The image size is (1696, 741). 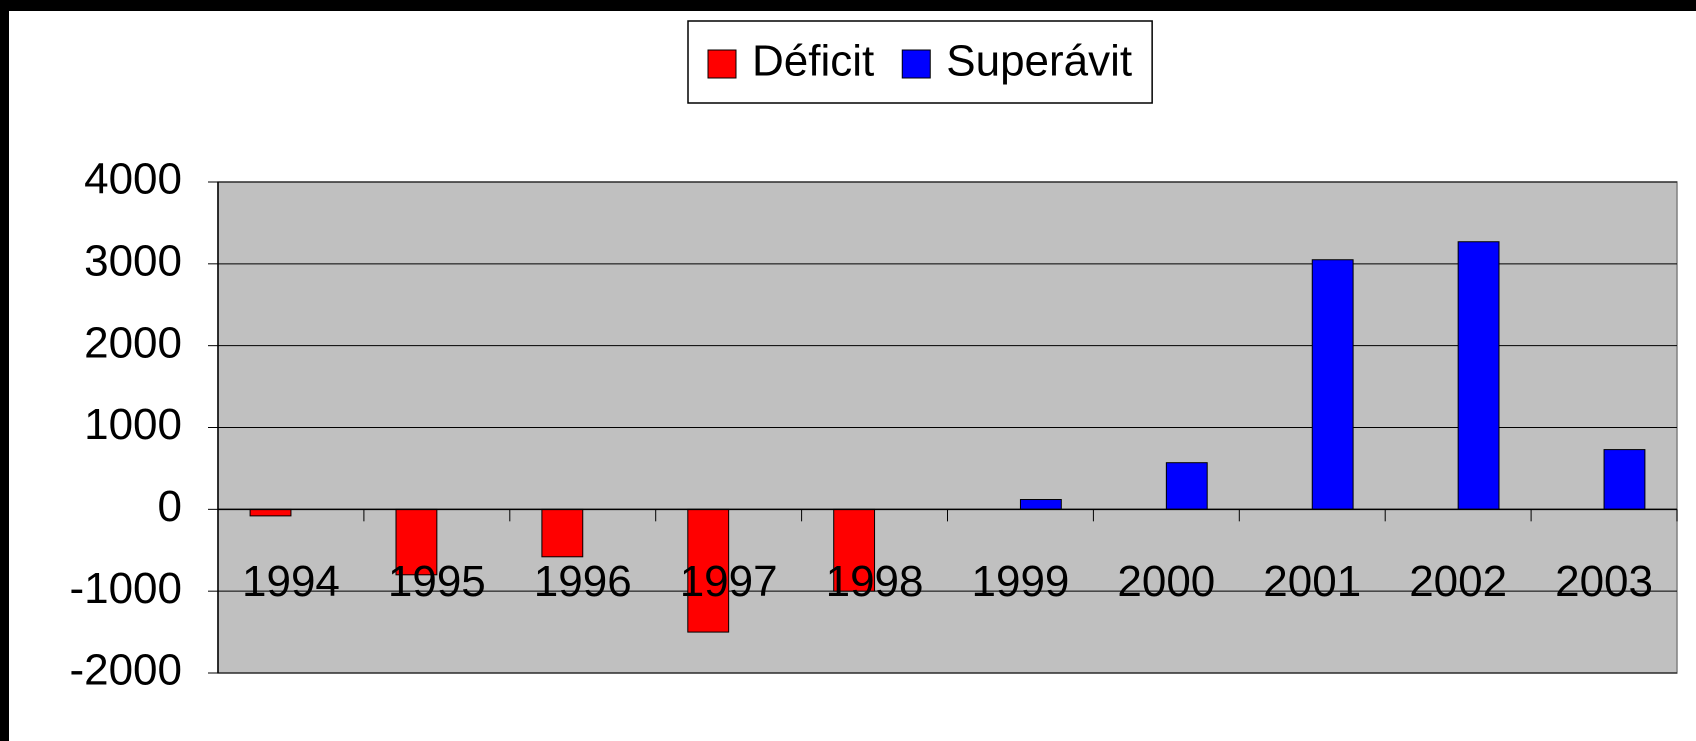 I want to click on x-tick-label: 1995, so click(x=437, y=581).